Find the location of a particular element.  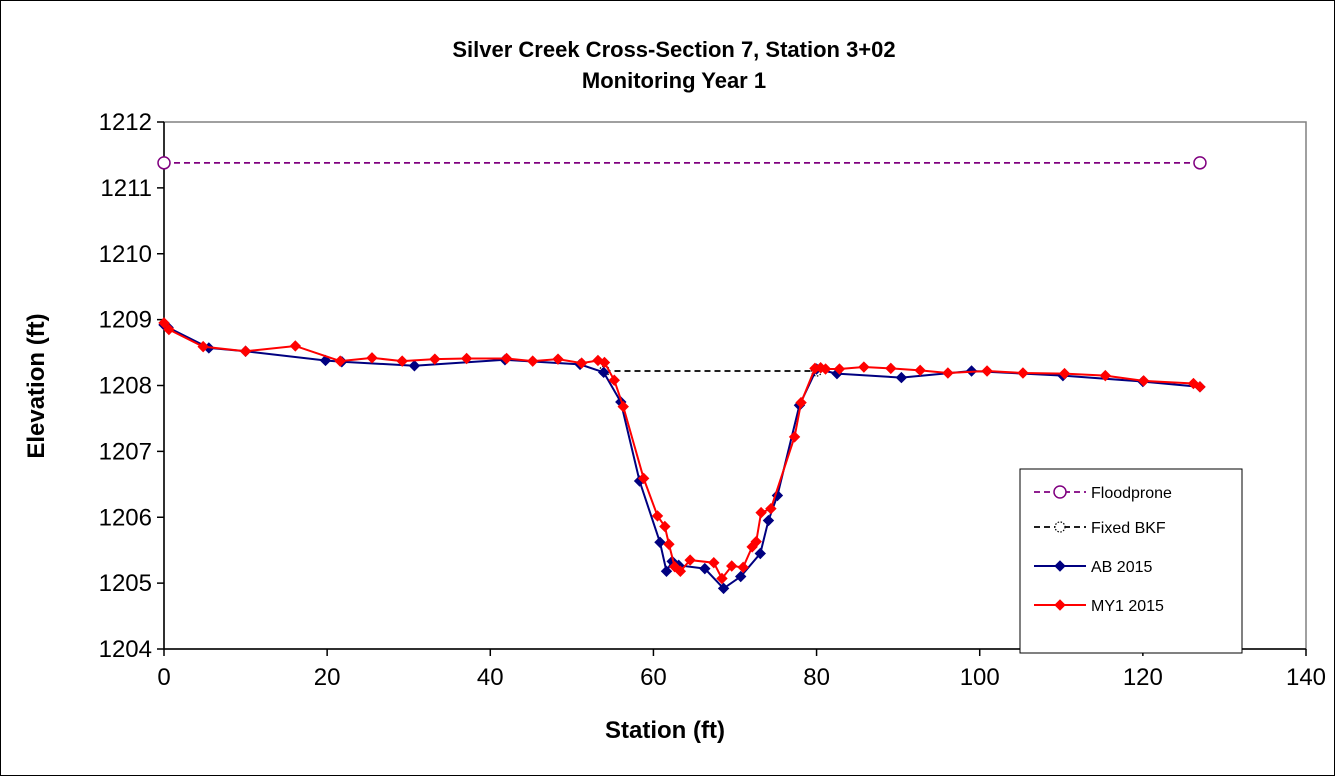

legend: Floodprone Fixed BKF AB 2015 MY1 2015 is located at coordinates (1131, 561).